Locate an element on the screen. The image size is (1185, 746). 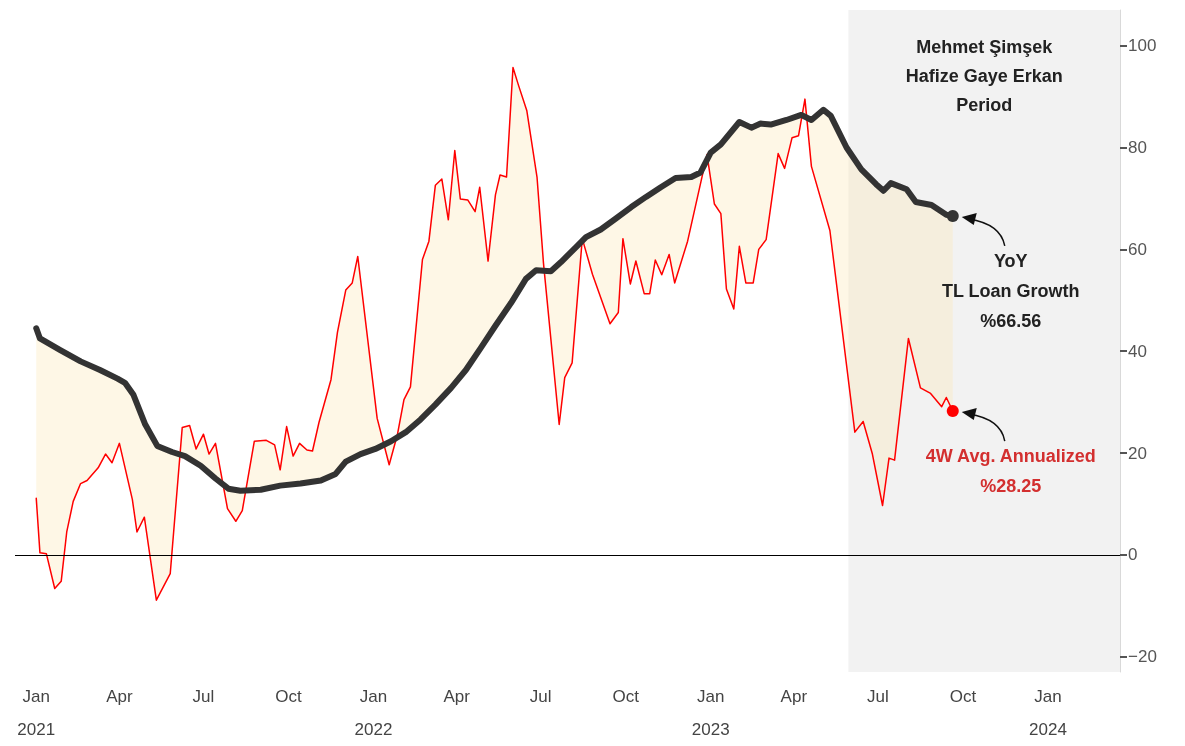
y-tick-label: 40 is located at coordinates (1137, 351).